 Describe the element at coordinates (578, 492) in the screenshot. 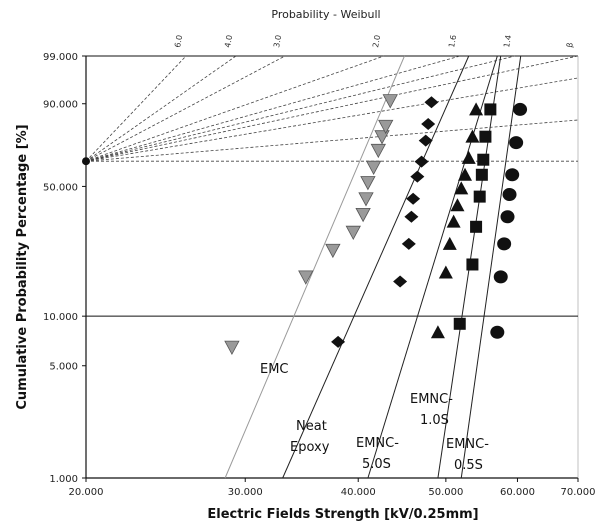

I see `x-tick-label: 70.000` at that location.